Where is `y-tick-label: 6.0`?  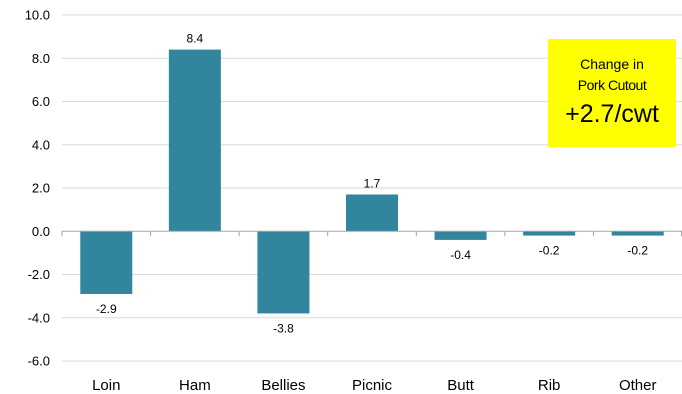 y-tick-label: 6.0 is located at coordinates (41, 101).